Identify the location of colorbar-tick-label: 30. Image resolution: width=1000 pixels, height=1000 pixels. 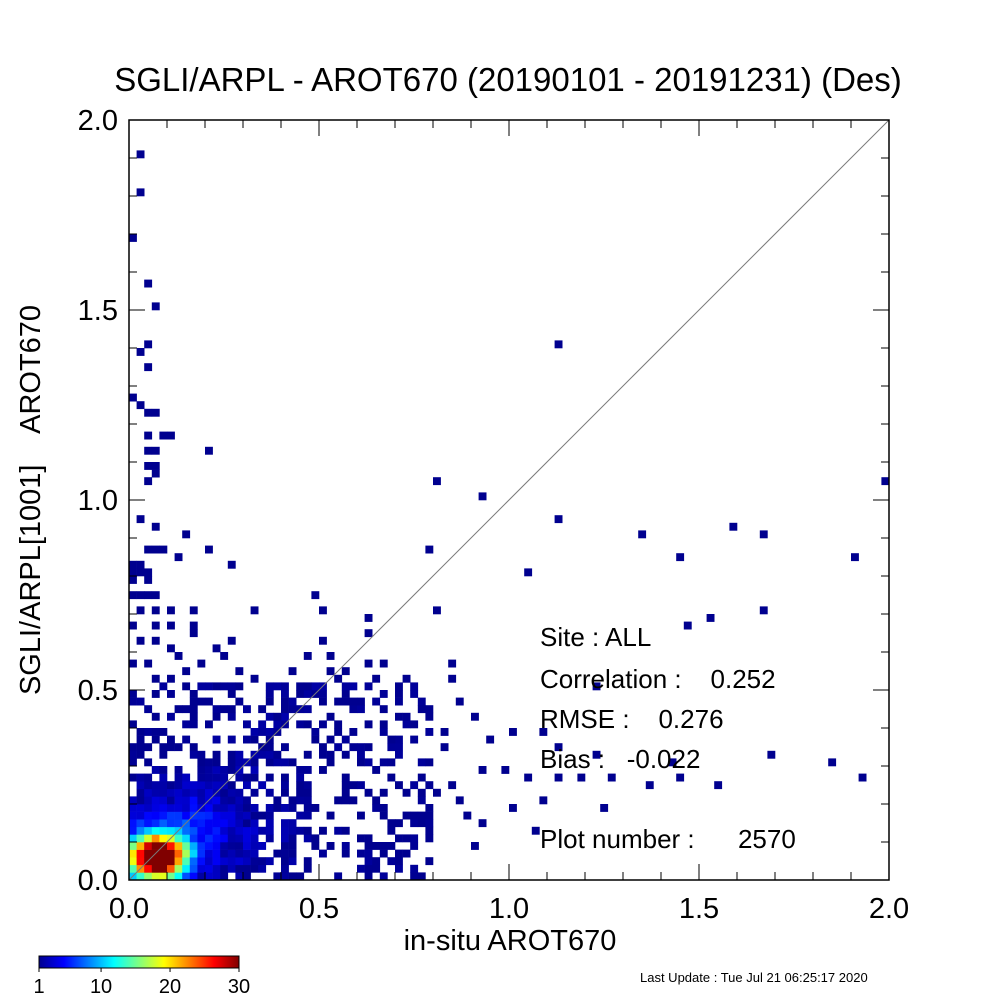
(239, 987).